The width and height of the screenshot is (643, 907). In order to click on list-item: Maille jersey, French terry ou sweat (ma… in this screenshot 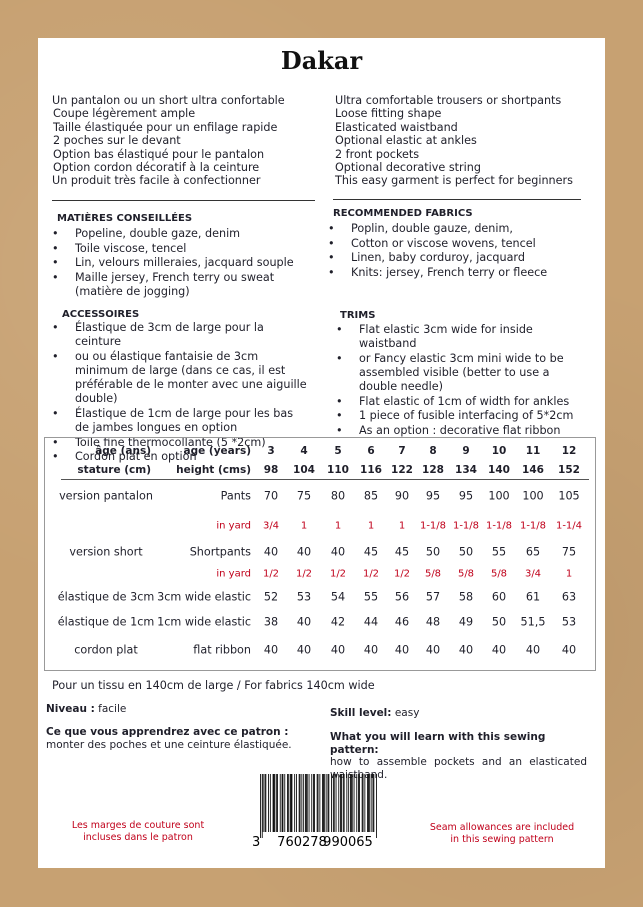, I will do `click(183, 285)`.